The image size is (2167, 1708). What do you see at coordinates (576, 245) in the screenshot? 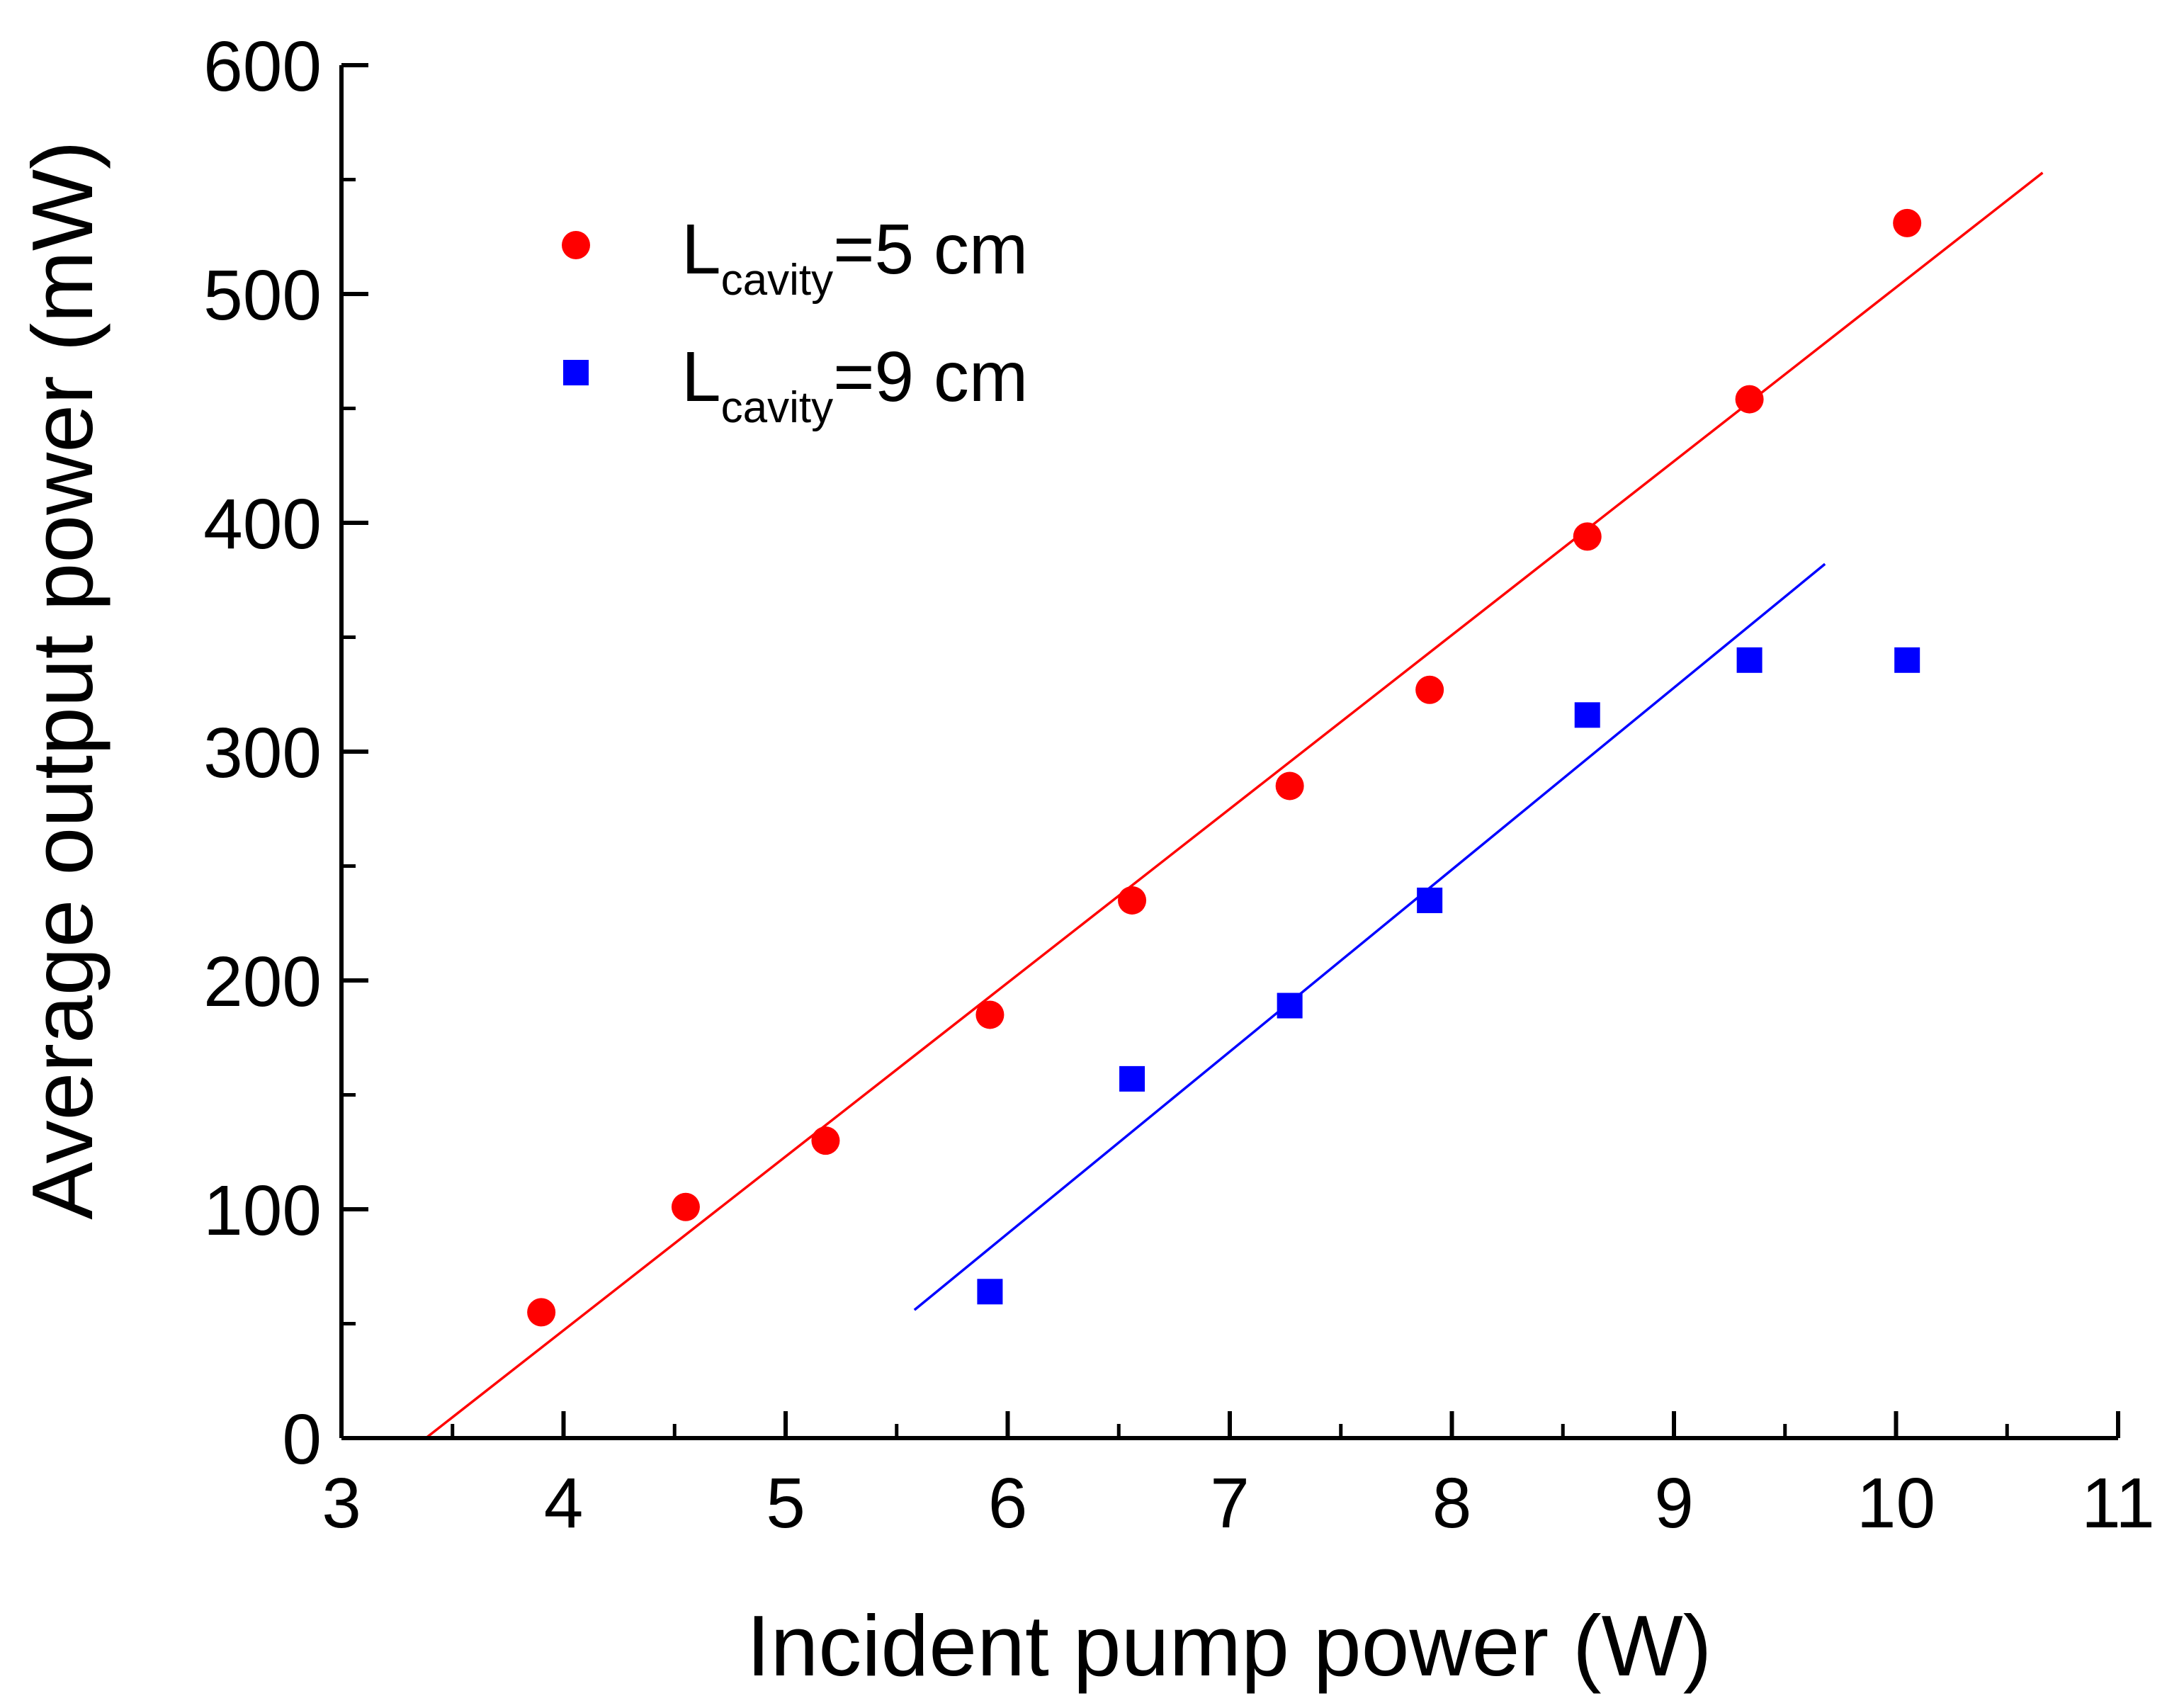
I see `legend-marker-circle` at bounding box center [576, 245].